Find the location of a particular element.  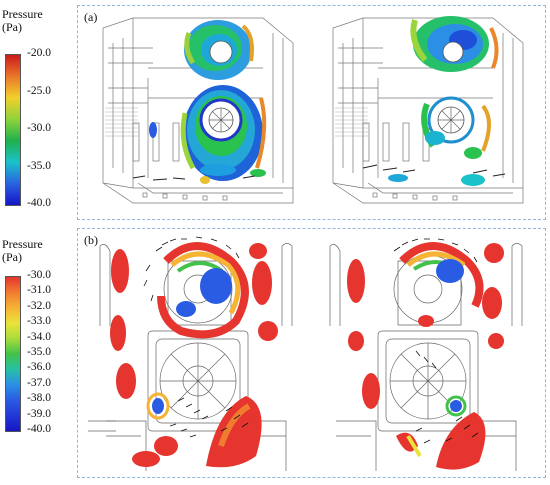

legend-b-title: Pressure (Pa) is located at coordinates (22, 251).